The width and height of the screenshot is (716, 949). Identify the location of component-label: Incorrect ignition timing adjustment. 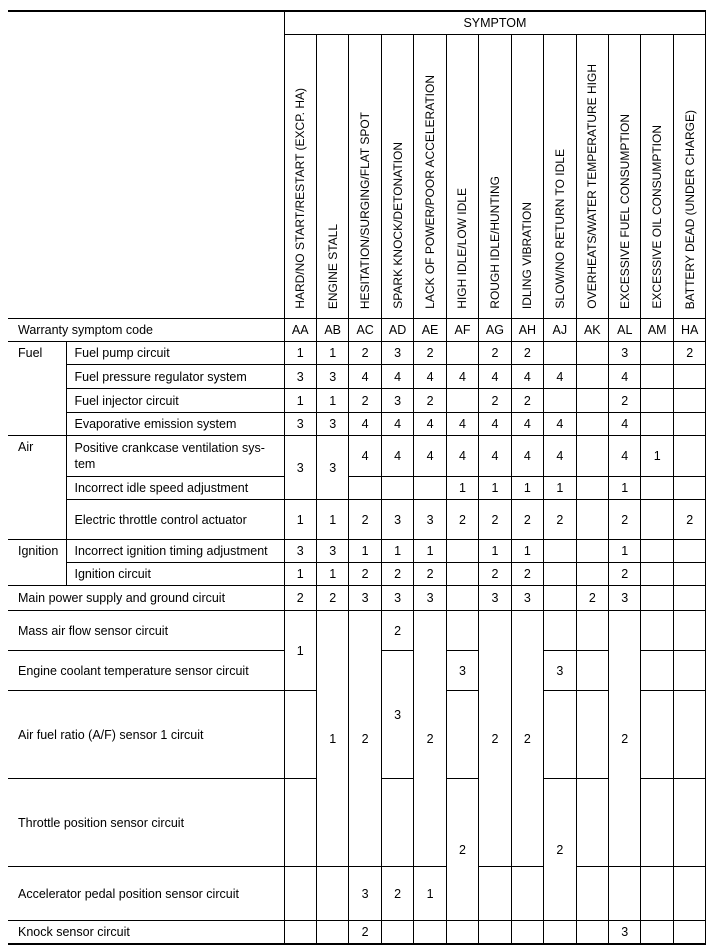
(175, 551).